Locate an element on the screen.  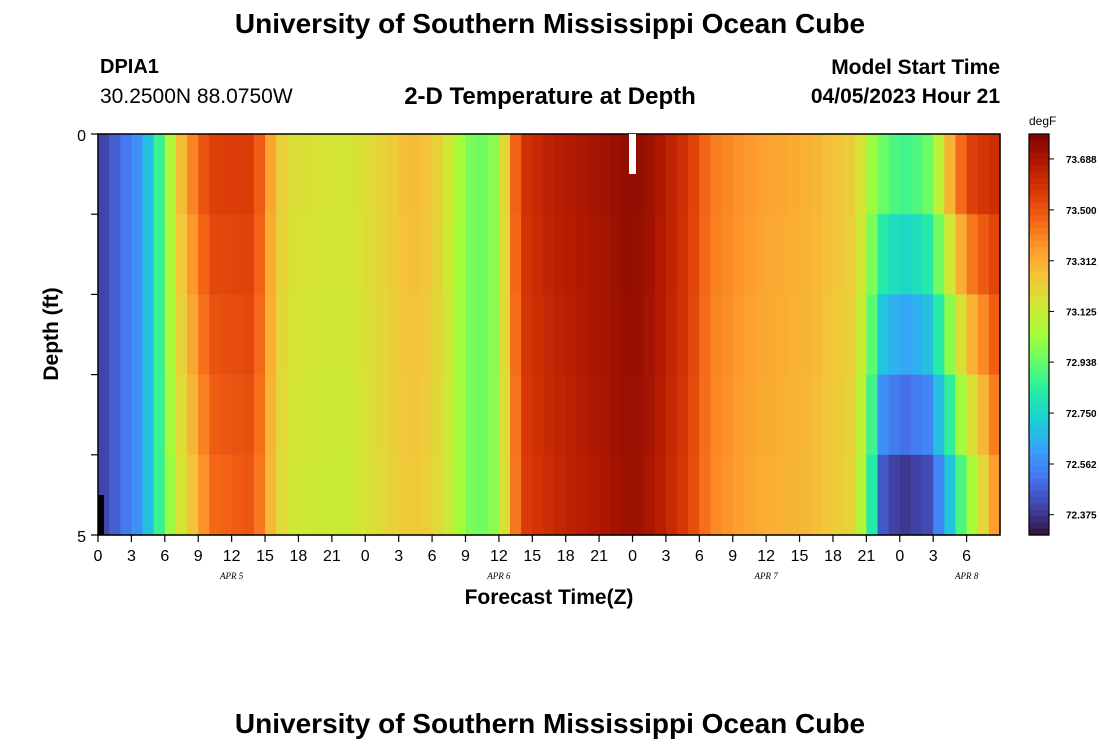
x-tick-label: 9 is located at coordinates (465, 556).